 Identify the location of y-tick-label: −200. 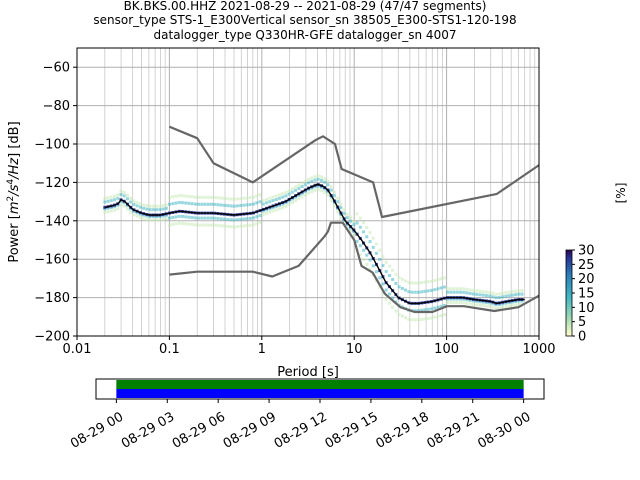
(52, 337).